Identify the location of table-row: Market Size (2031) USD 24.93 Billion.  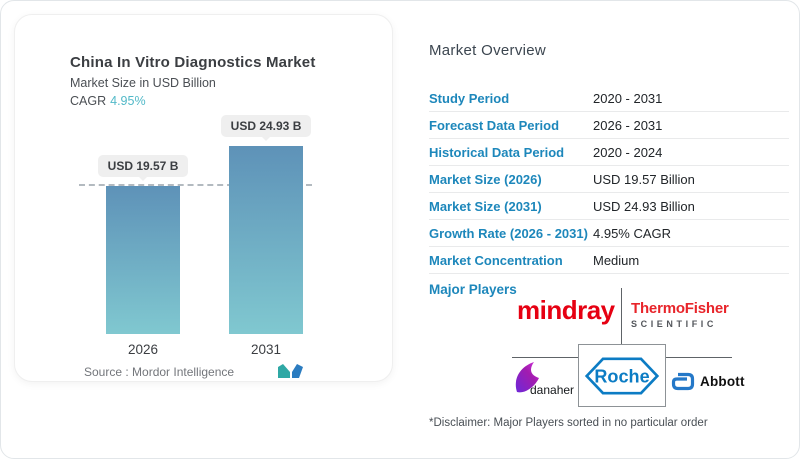
(609, 206).